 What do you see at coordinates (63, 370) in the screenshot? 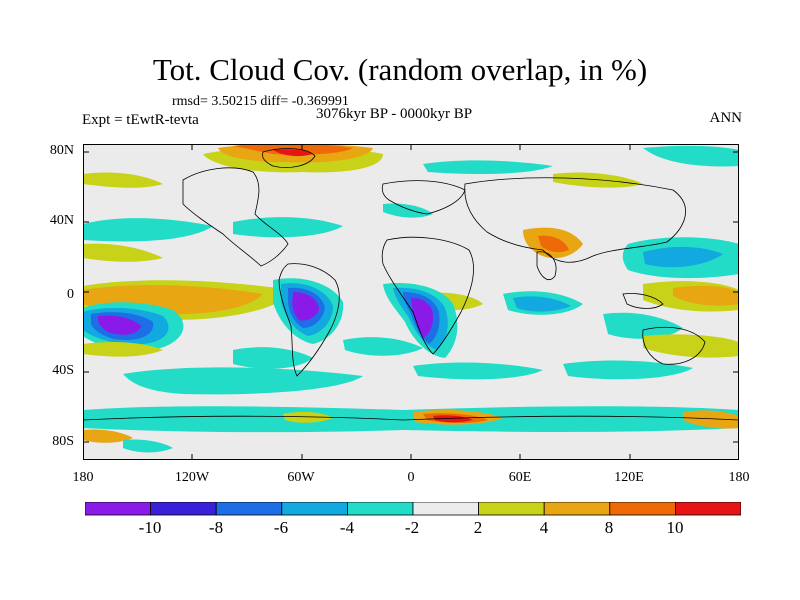
I see `y-tick-label: 40S` at bounding box center [63, 370].